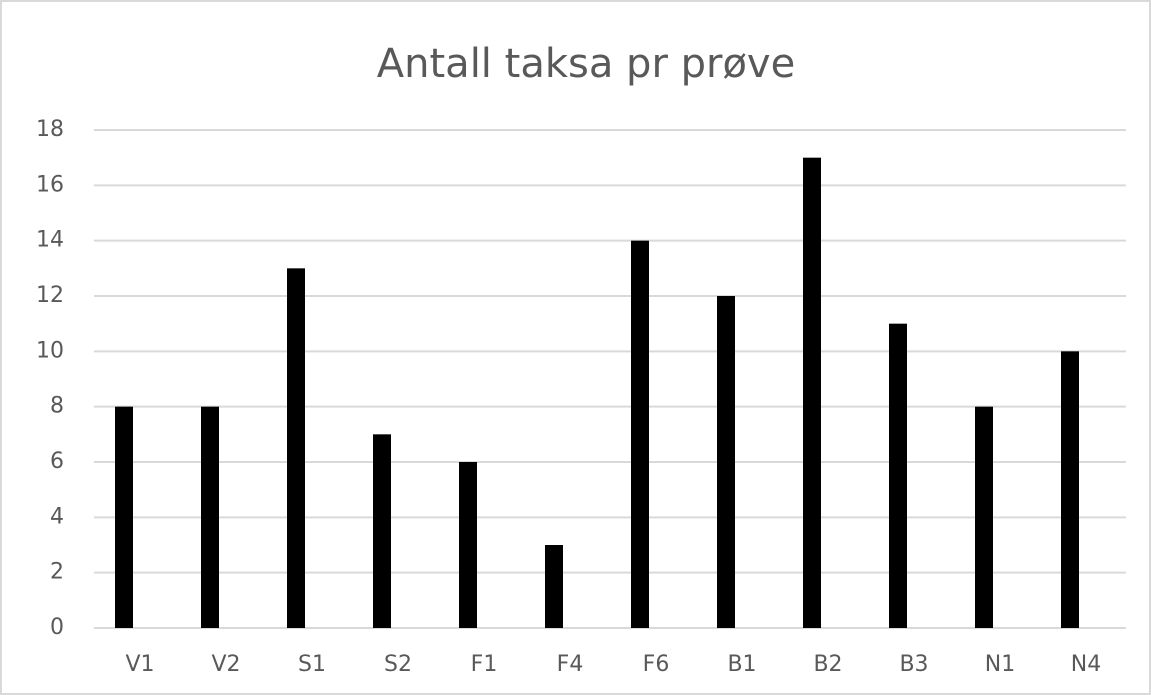  What do you see at coordinates (656, 664) in the screenshot?
I see `x-tick-label: F6` at bounding box center [656, 664].